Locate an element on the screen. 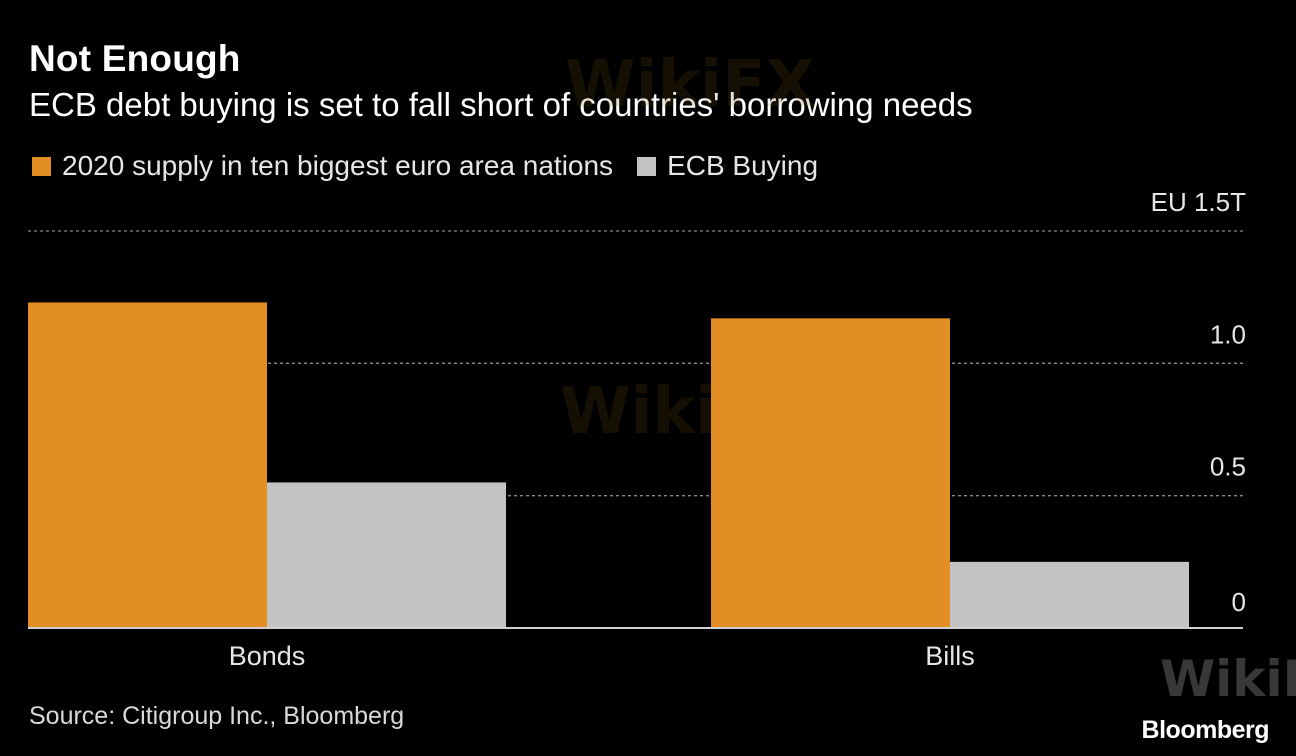  bar-ecb-bills is located at coordinates (1069, 594).